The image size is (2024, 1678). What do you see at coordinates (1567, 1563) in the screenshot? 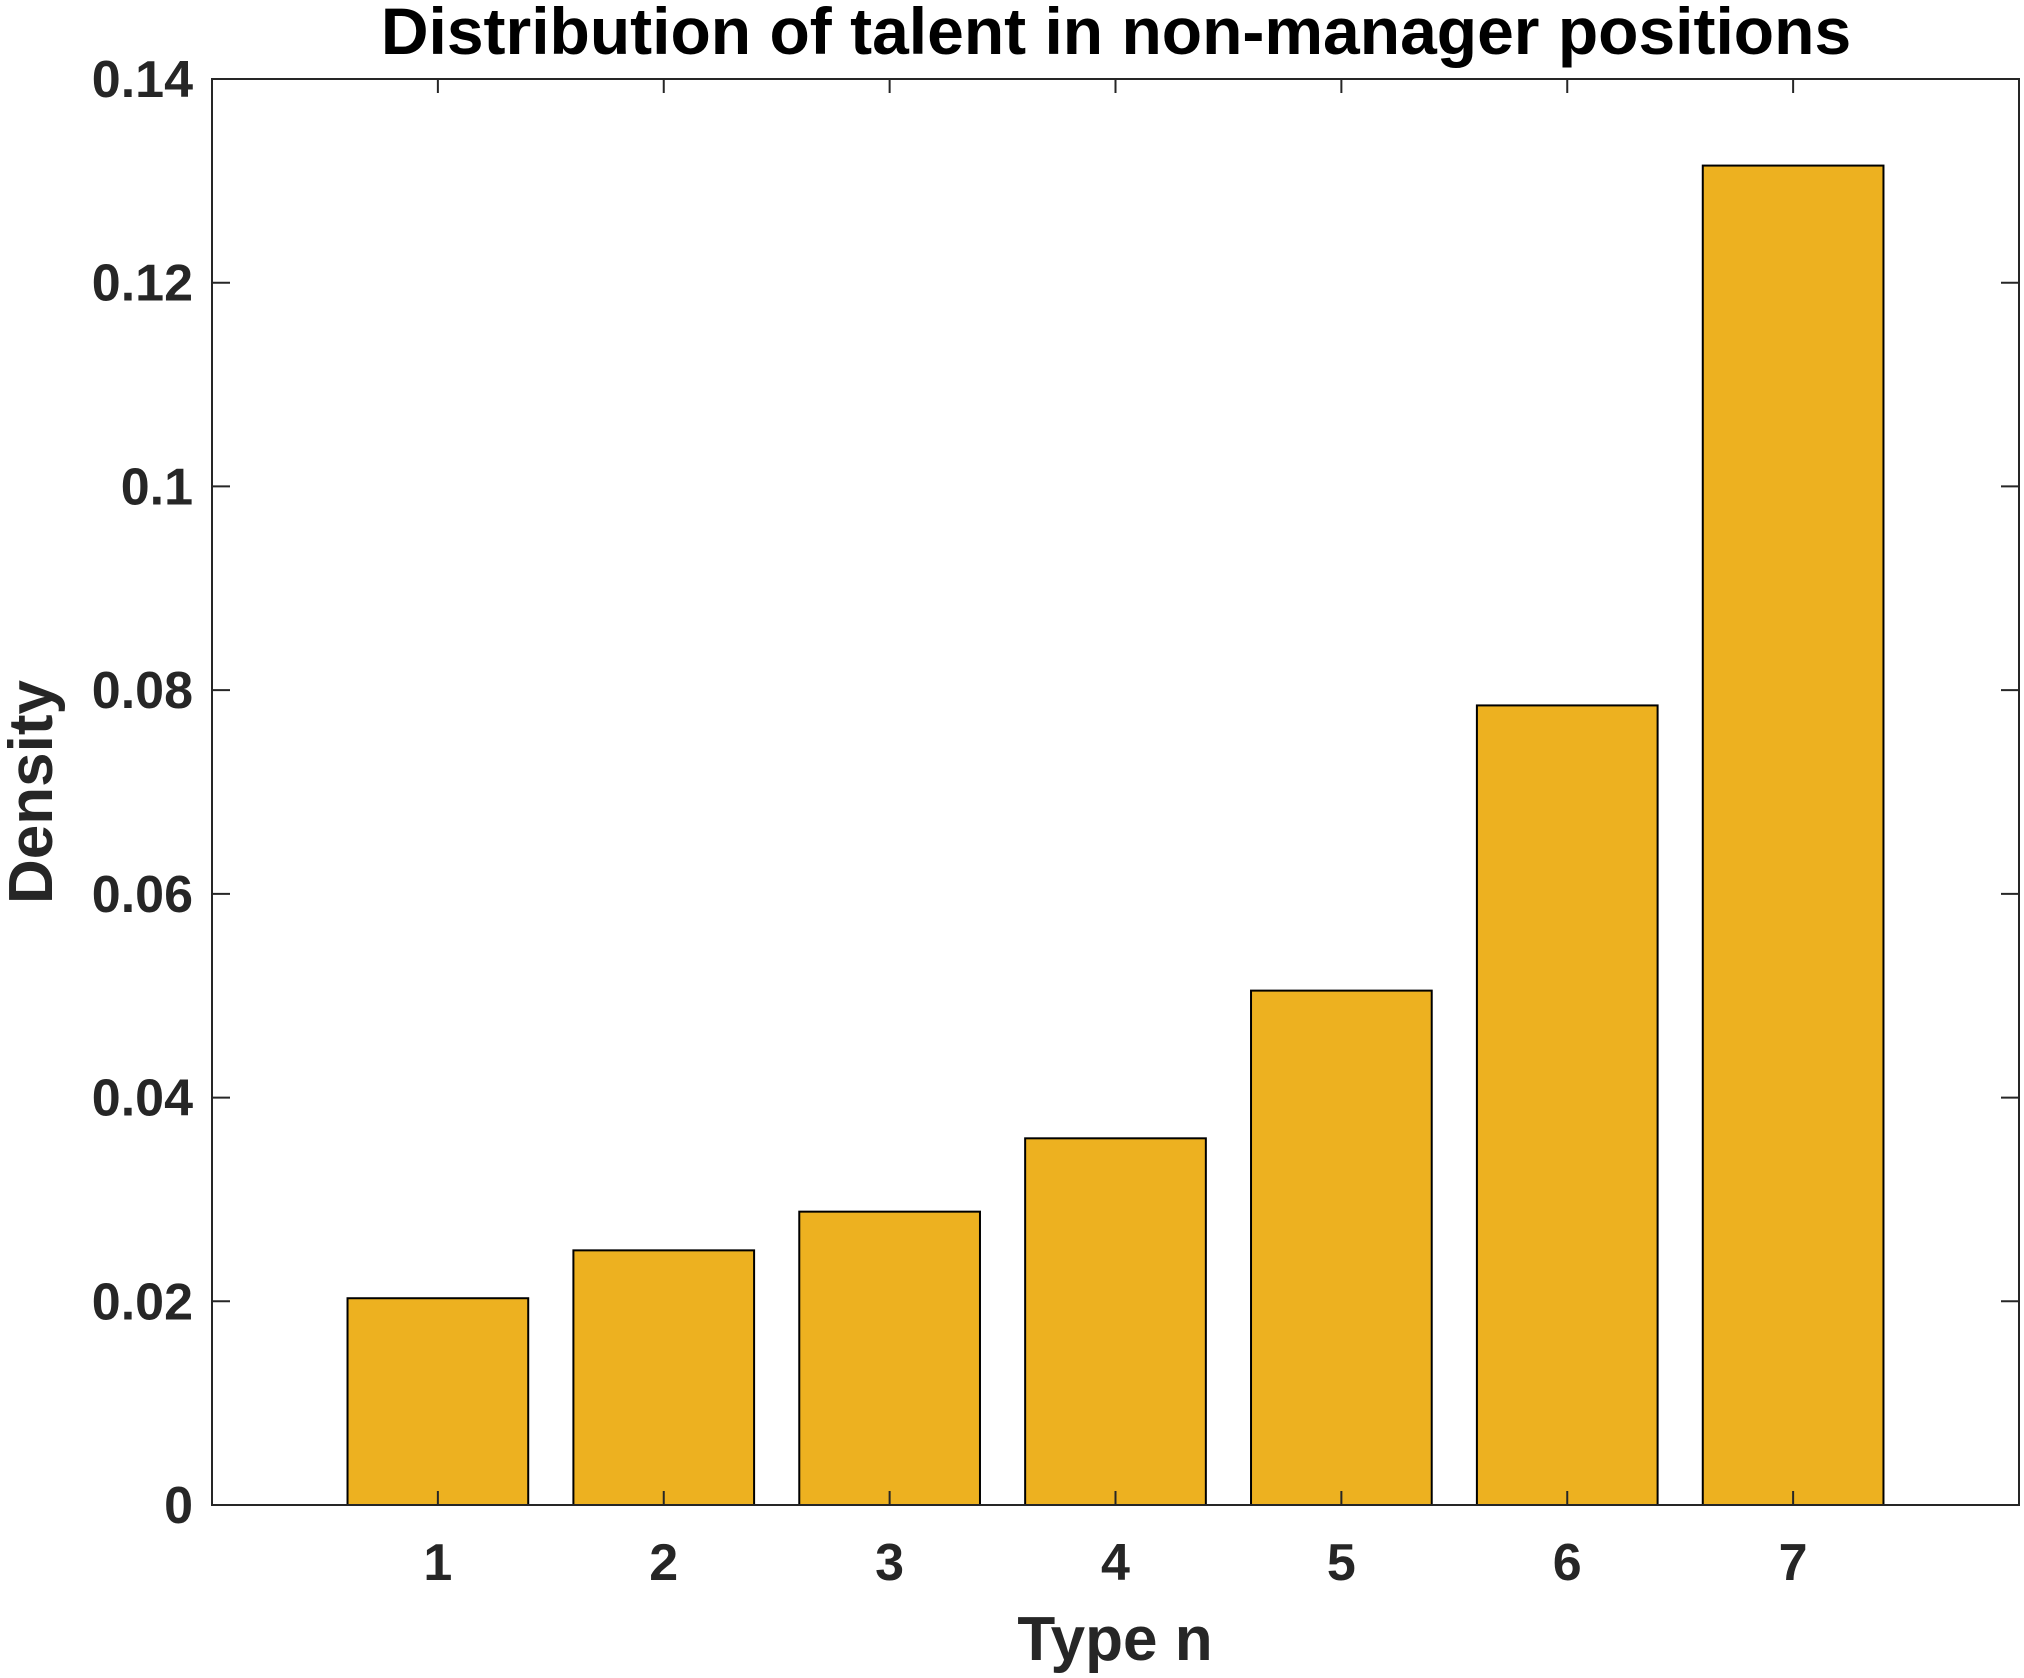
I see `x-tick-label: 6` at bounding box center [1567, 1563].